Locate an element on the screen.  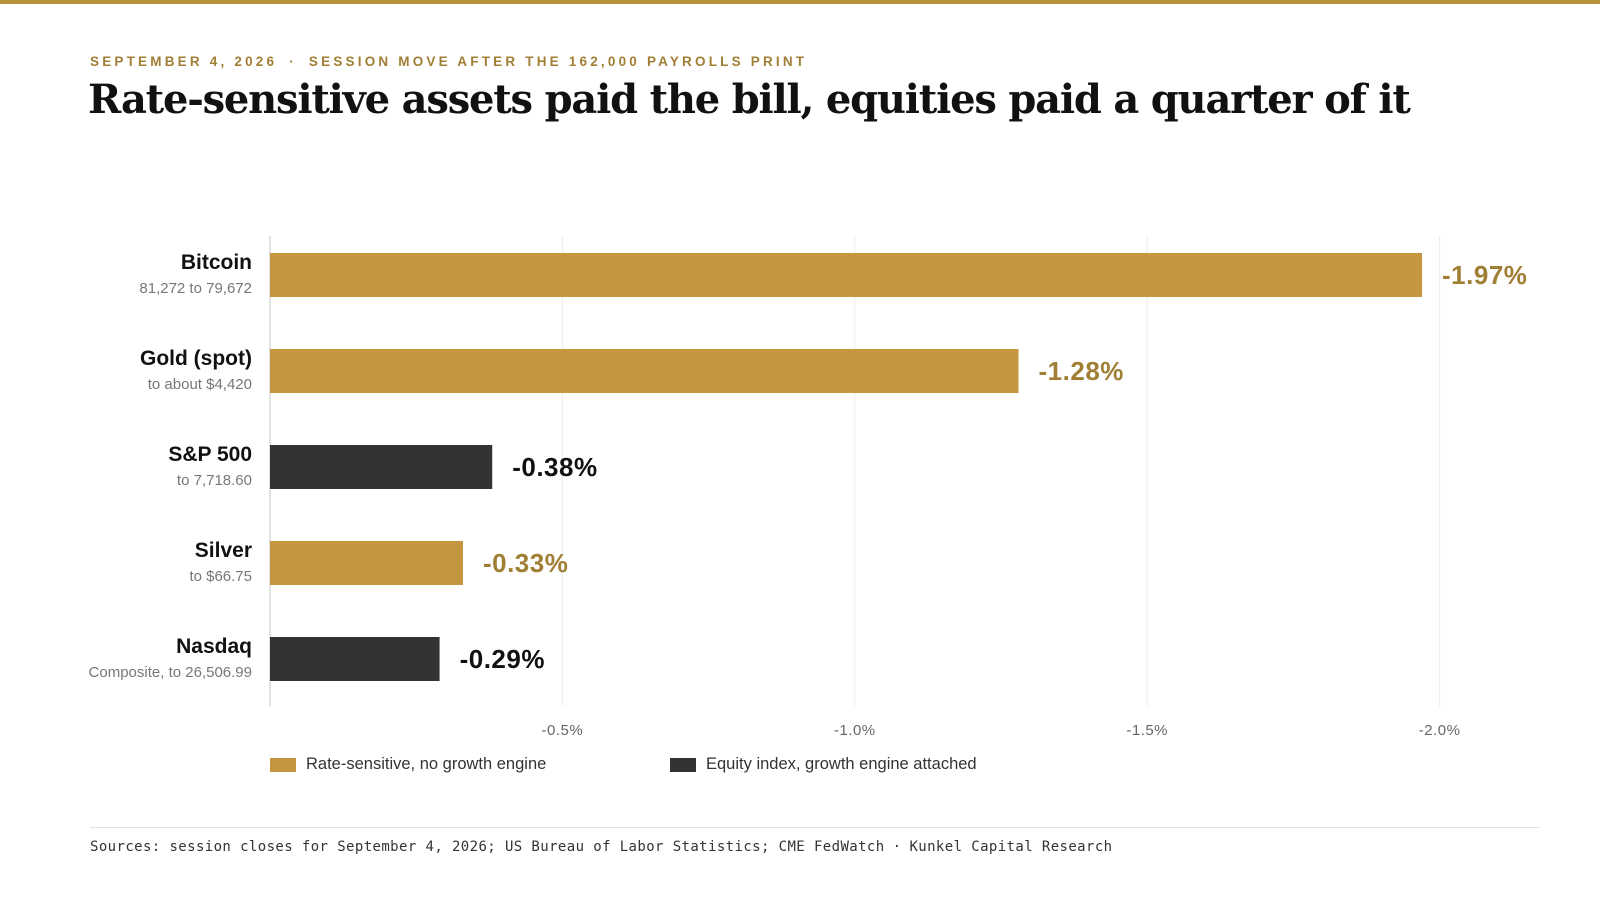
category-label: Silver is located at coordinates (223, 550).